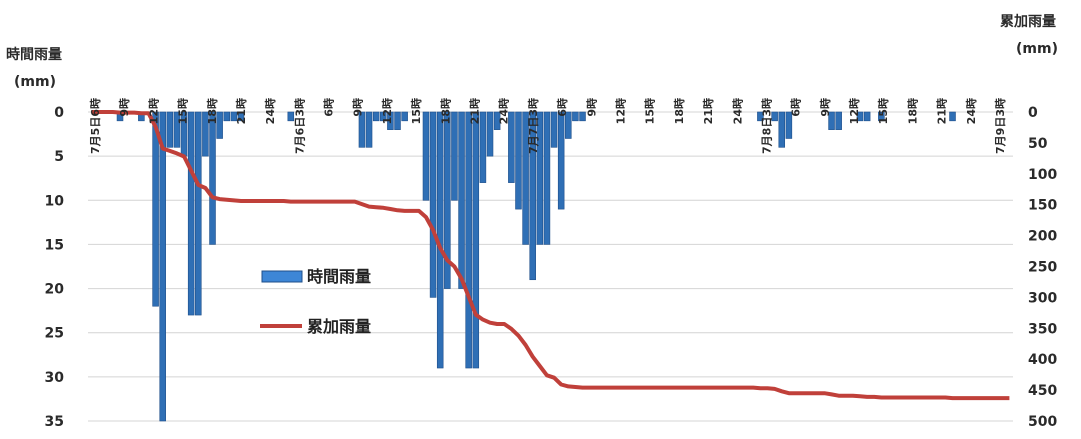 The height and width of the screenshot is (439, 1081). What do you see at coordinates (35, 82) in the screenshot?
I see `left-axis-unit: (mm)` at bounding box center [35, 82].